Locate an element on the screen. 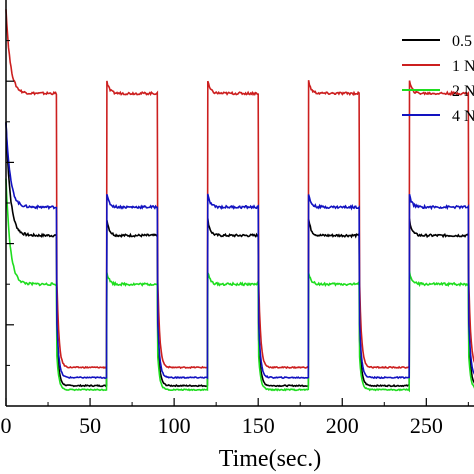  x-tick-label: 200 is located at coordinates (342, 425).